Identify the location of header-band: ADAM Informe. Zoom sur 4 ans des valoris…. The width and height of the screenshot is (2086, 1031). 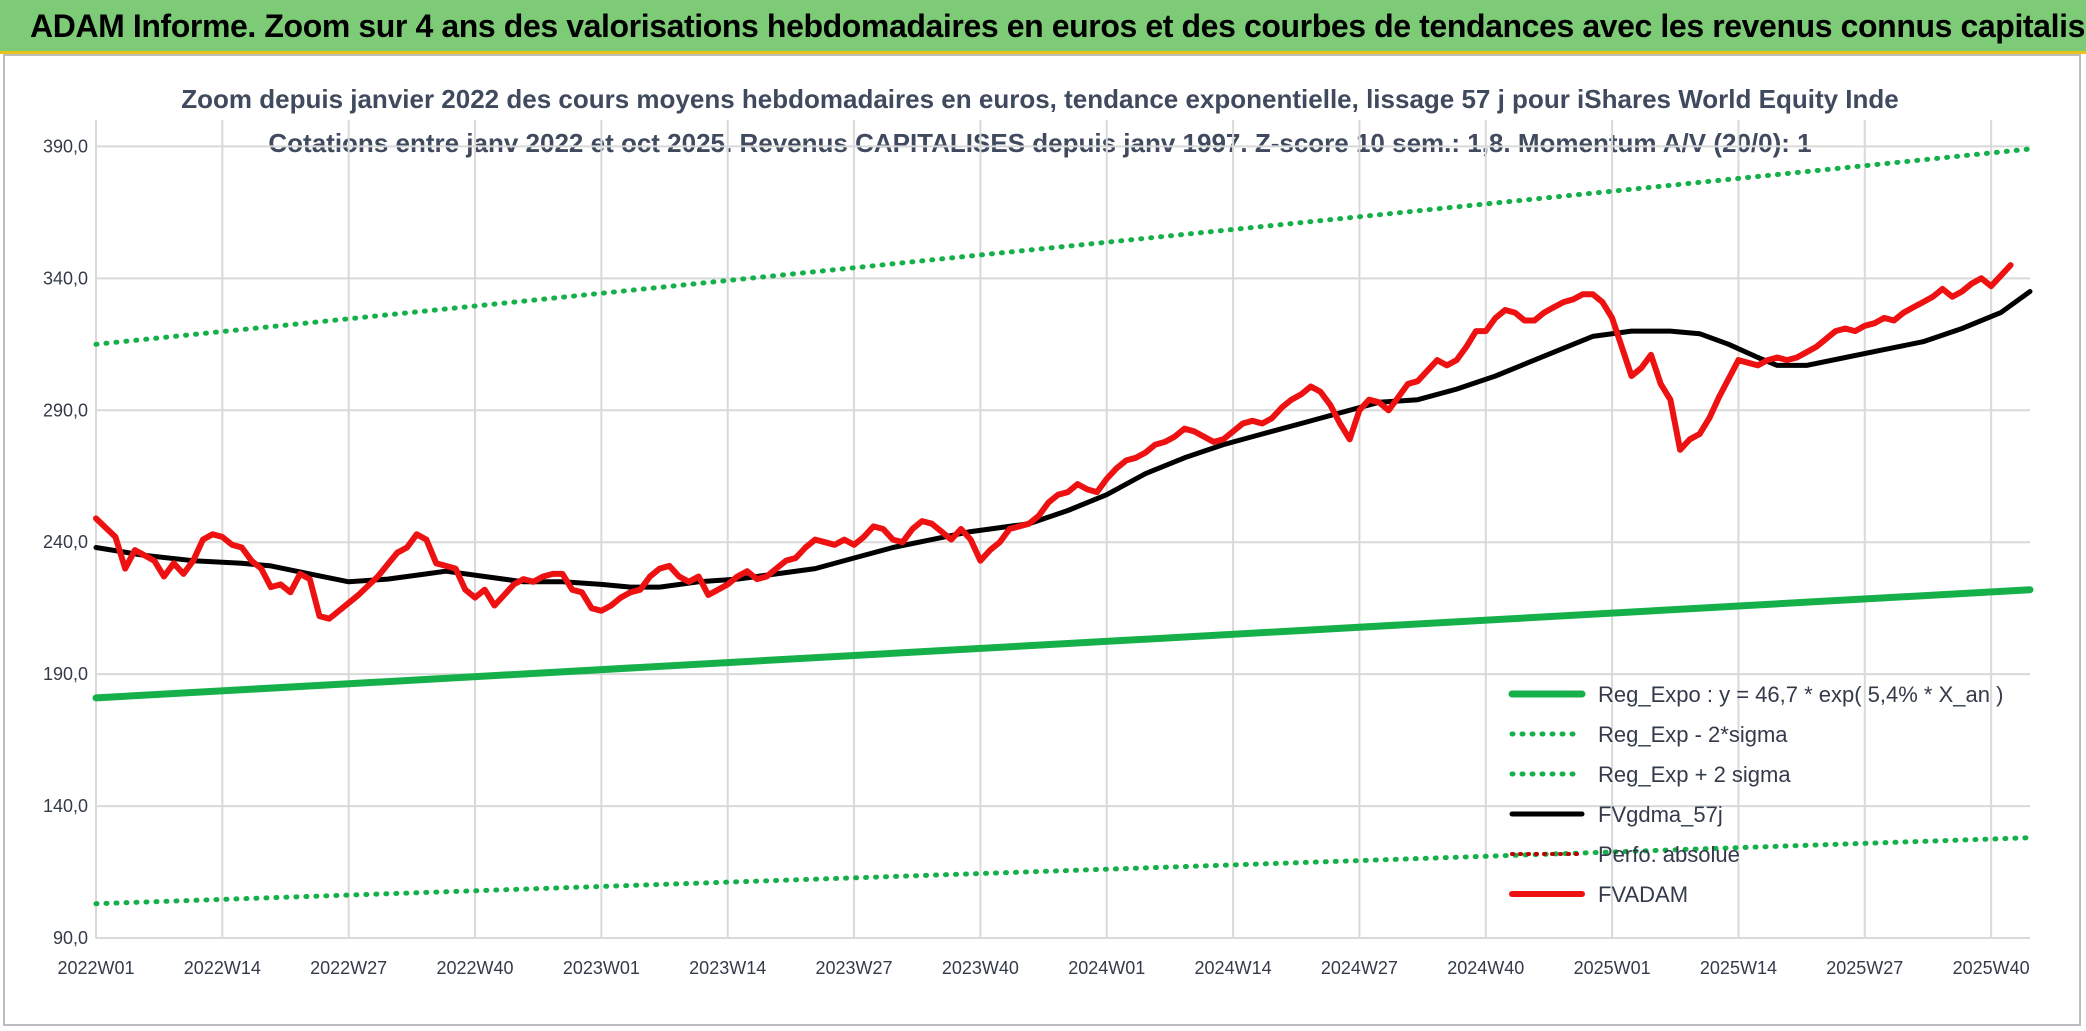
(1043, 27).